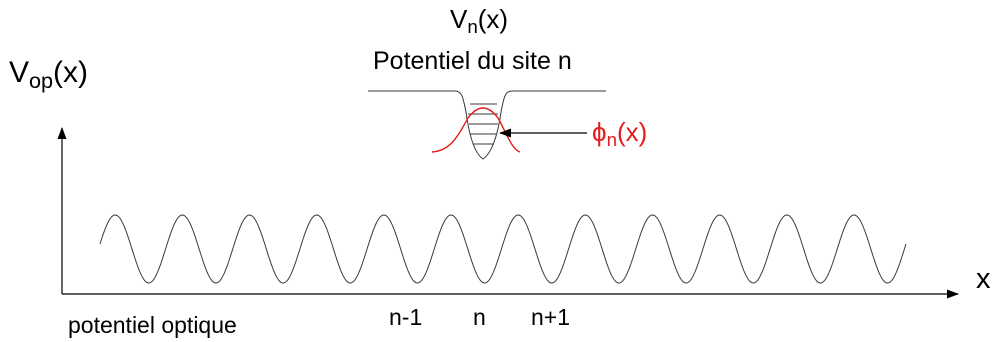 The width and height of the screenshot is (996, 342). What do you see at coordinates (472, 61) in the screenshot?
I see `site-potential-title: Potentiel du site n` at bounding box center [472, 61].